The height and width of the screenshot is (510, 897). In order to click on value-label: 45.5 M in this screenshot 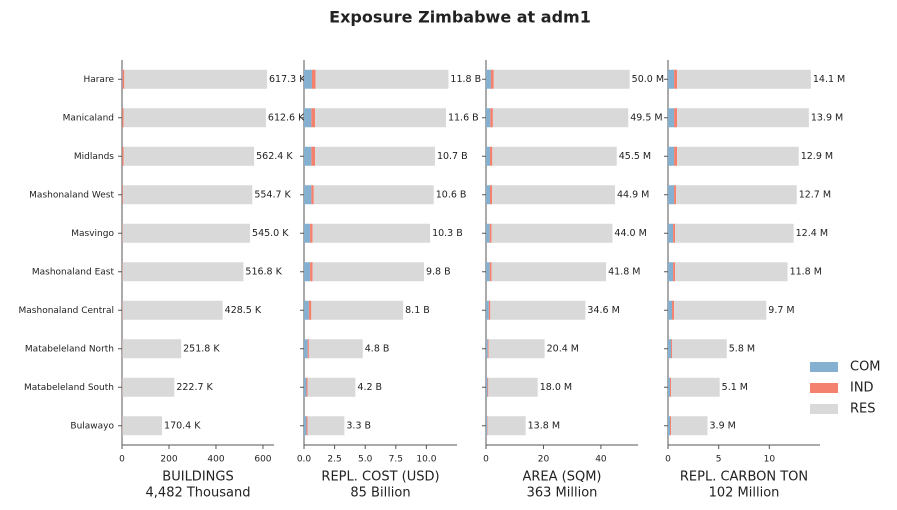, I will do `click(635, 156)`.